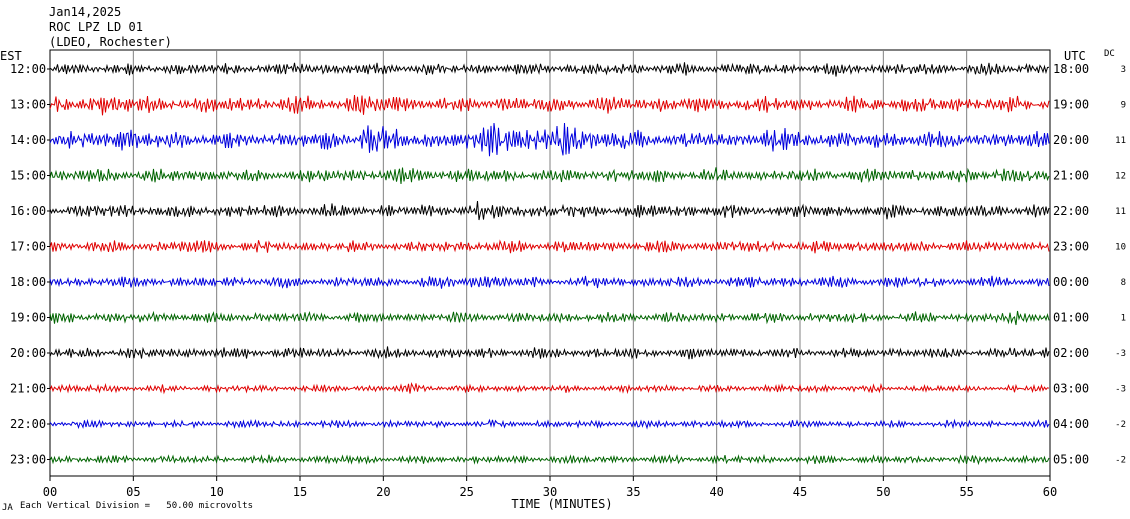 Image resolution: width=1130 pixels, height=519 pixels. I want to click on utc-hour-label: 20:00, so click(1071, 140).